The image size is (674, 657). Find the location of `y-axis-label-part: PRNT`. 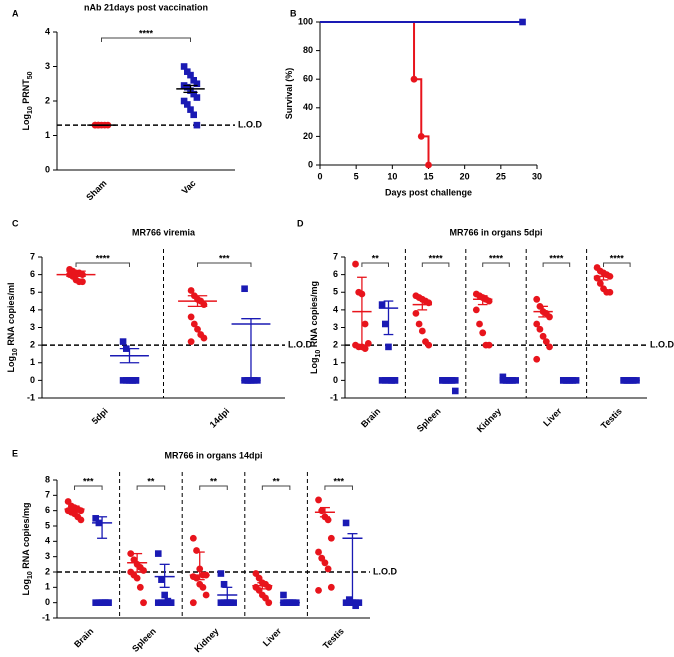

y-axis-label-part: PRNT is located at coordinates (26, 93).